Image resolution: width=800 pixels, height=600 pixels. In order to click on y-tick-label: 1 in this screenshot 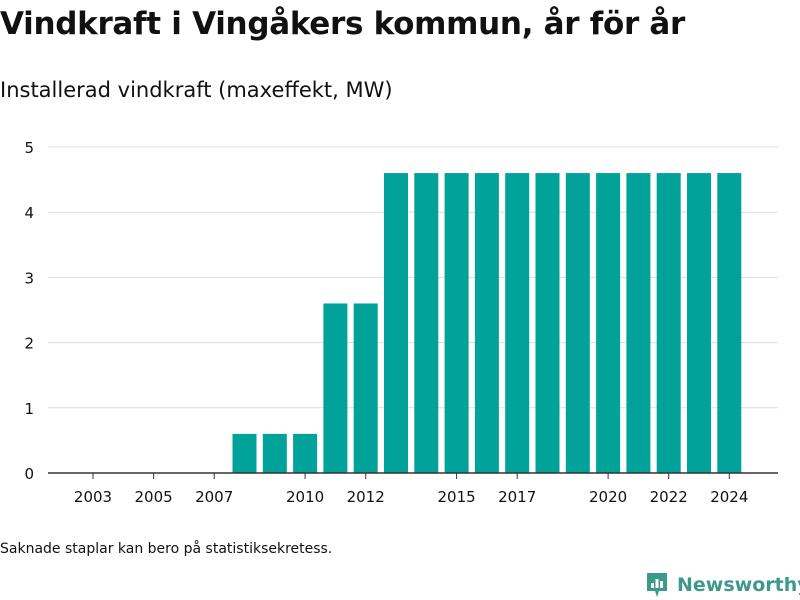, I will do `click(29, 409)`.